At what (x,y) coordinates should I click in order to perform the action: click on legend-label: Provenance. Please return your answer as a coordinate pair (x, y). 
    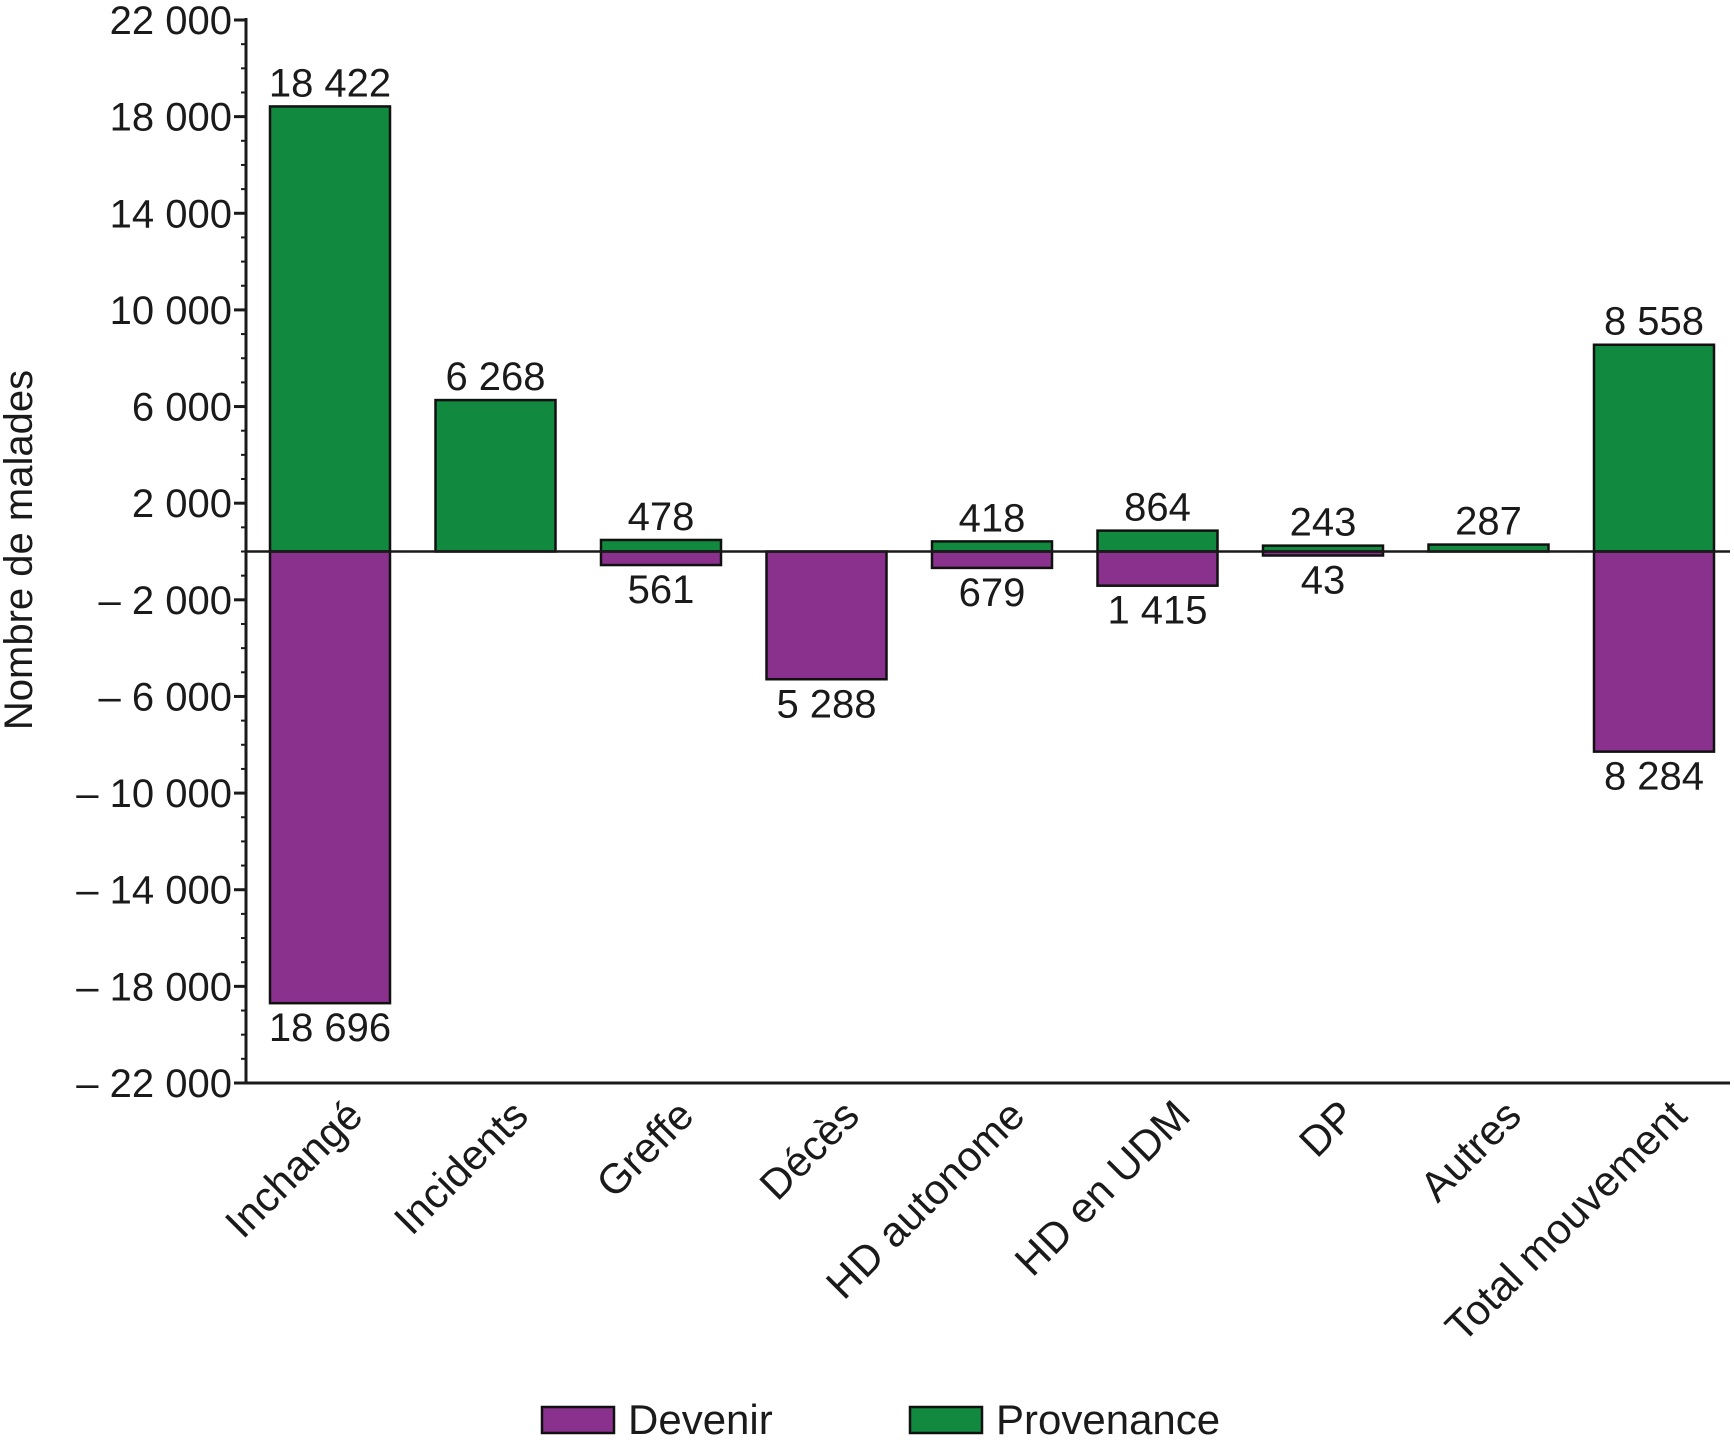
    Looking at the image, I should click on (1108, 1418).